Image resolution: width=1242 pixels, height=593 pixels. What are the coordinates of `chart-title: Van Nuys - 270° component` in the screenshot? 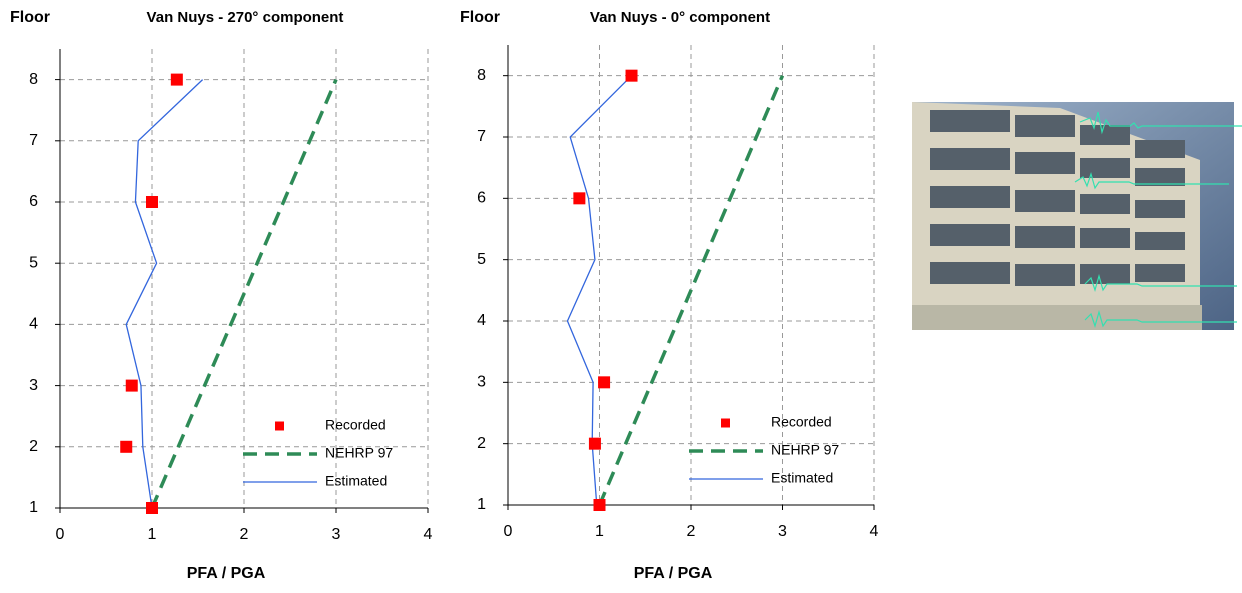 It's located at (245, 17).